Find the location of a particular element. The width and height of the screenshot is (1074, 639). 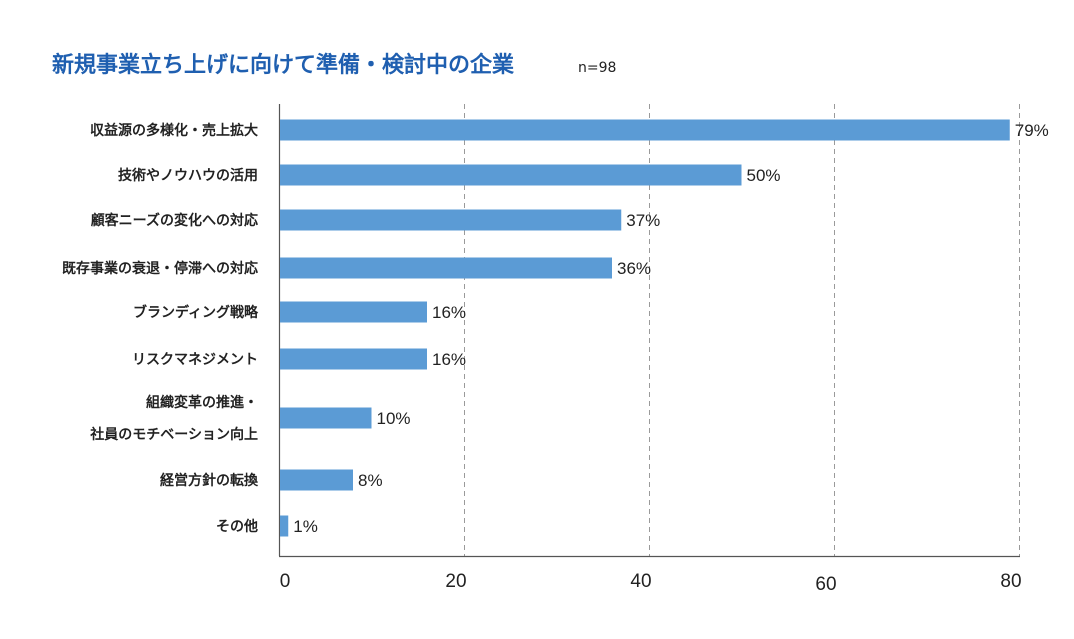

category-label: ブランディング戦略 is located at coordinates (196, 312).